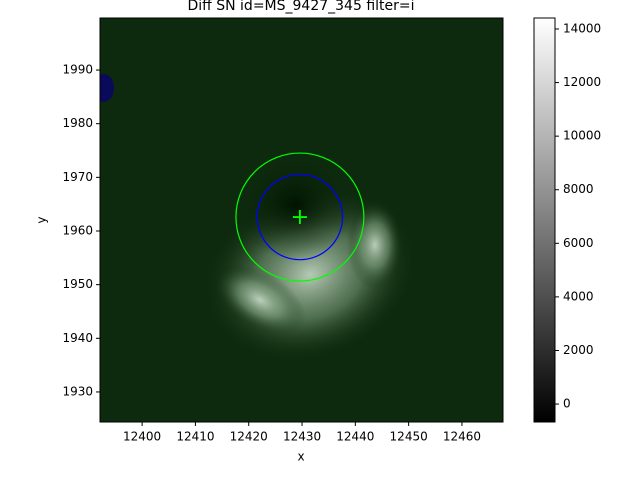 The image size is (640, 480). I want to click on y-tick-label: 1970, so click(77, 177).